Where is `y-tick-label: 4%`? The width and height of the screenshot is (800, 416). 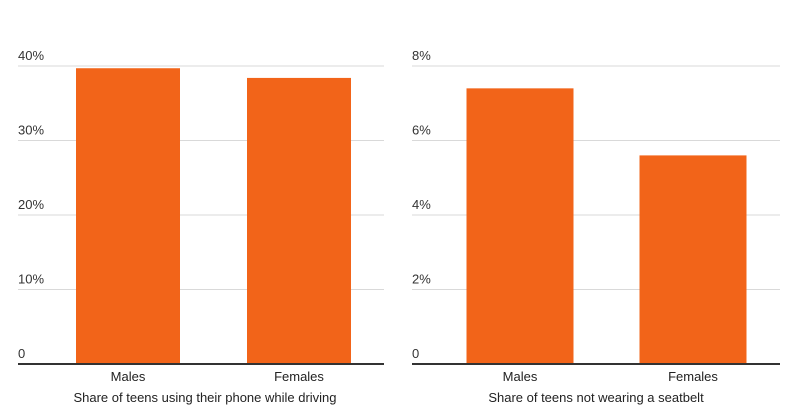
y-tick-label: 4% is located at coordinates (421, 204).